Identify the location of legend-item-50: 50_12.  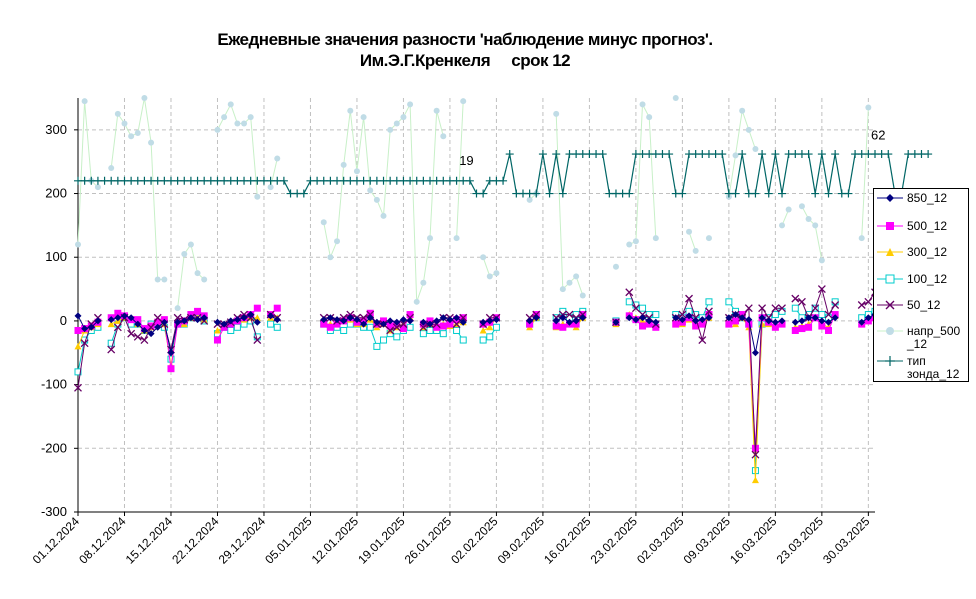
(922, 305).